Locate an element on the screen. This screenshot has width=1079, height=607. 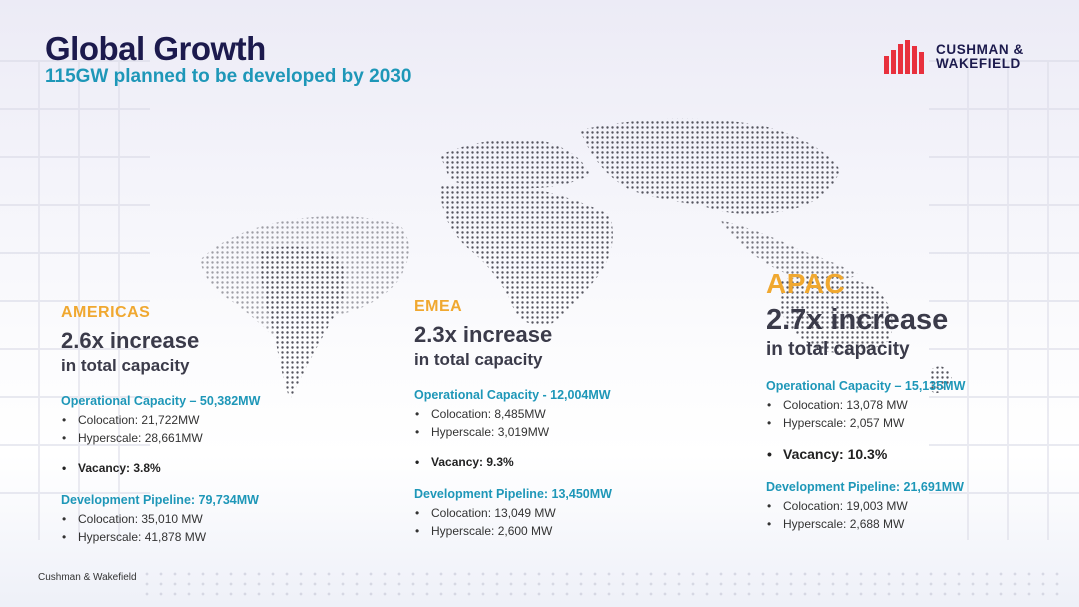
development-pipeline-title: Development Pipeline: 79,734MW is located at coordinates (160, 500).